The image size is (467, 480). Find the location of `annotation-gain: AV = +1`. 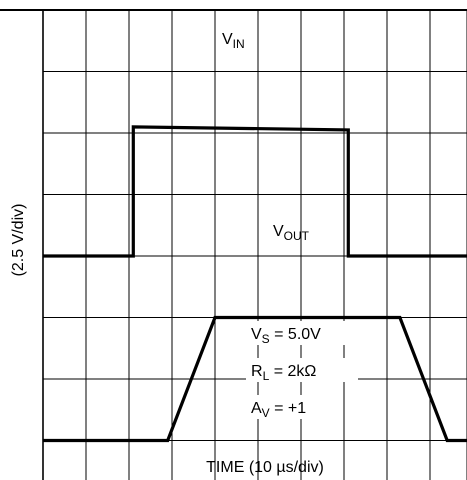

annotation-gain: AV = +1 is located at coordinates (278, 410).